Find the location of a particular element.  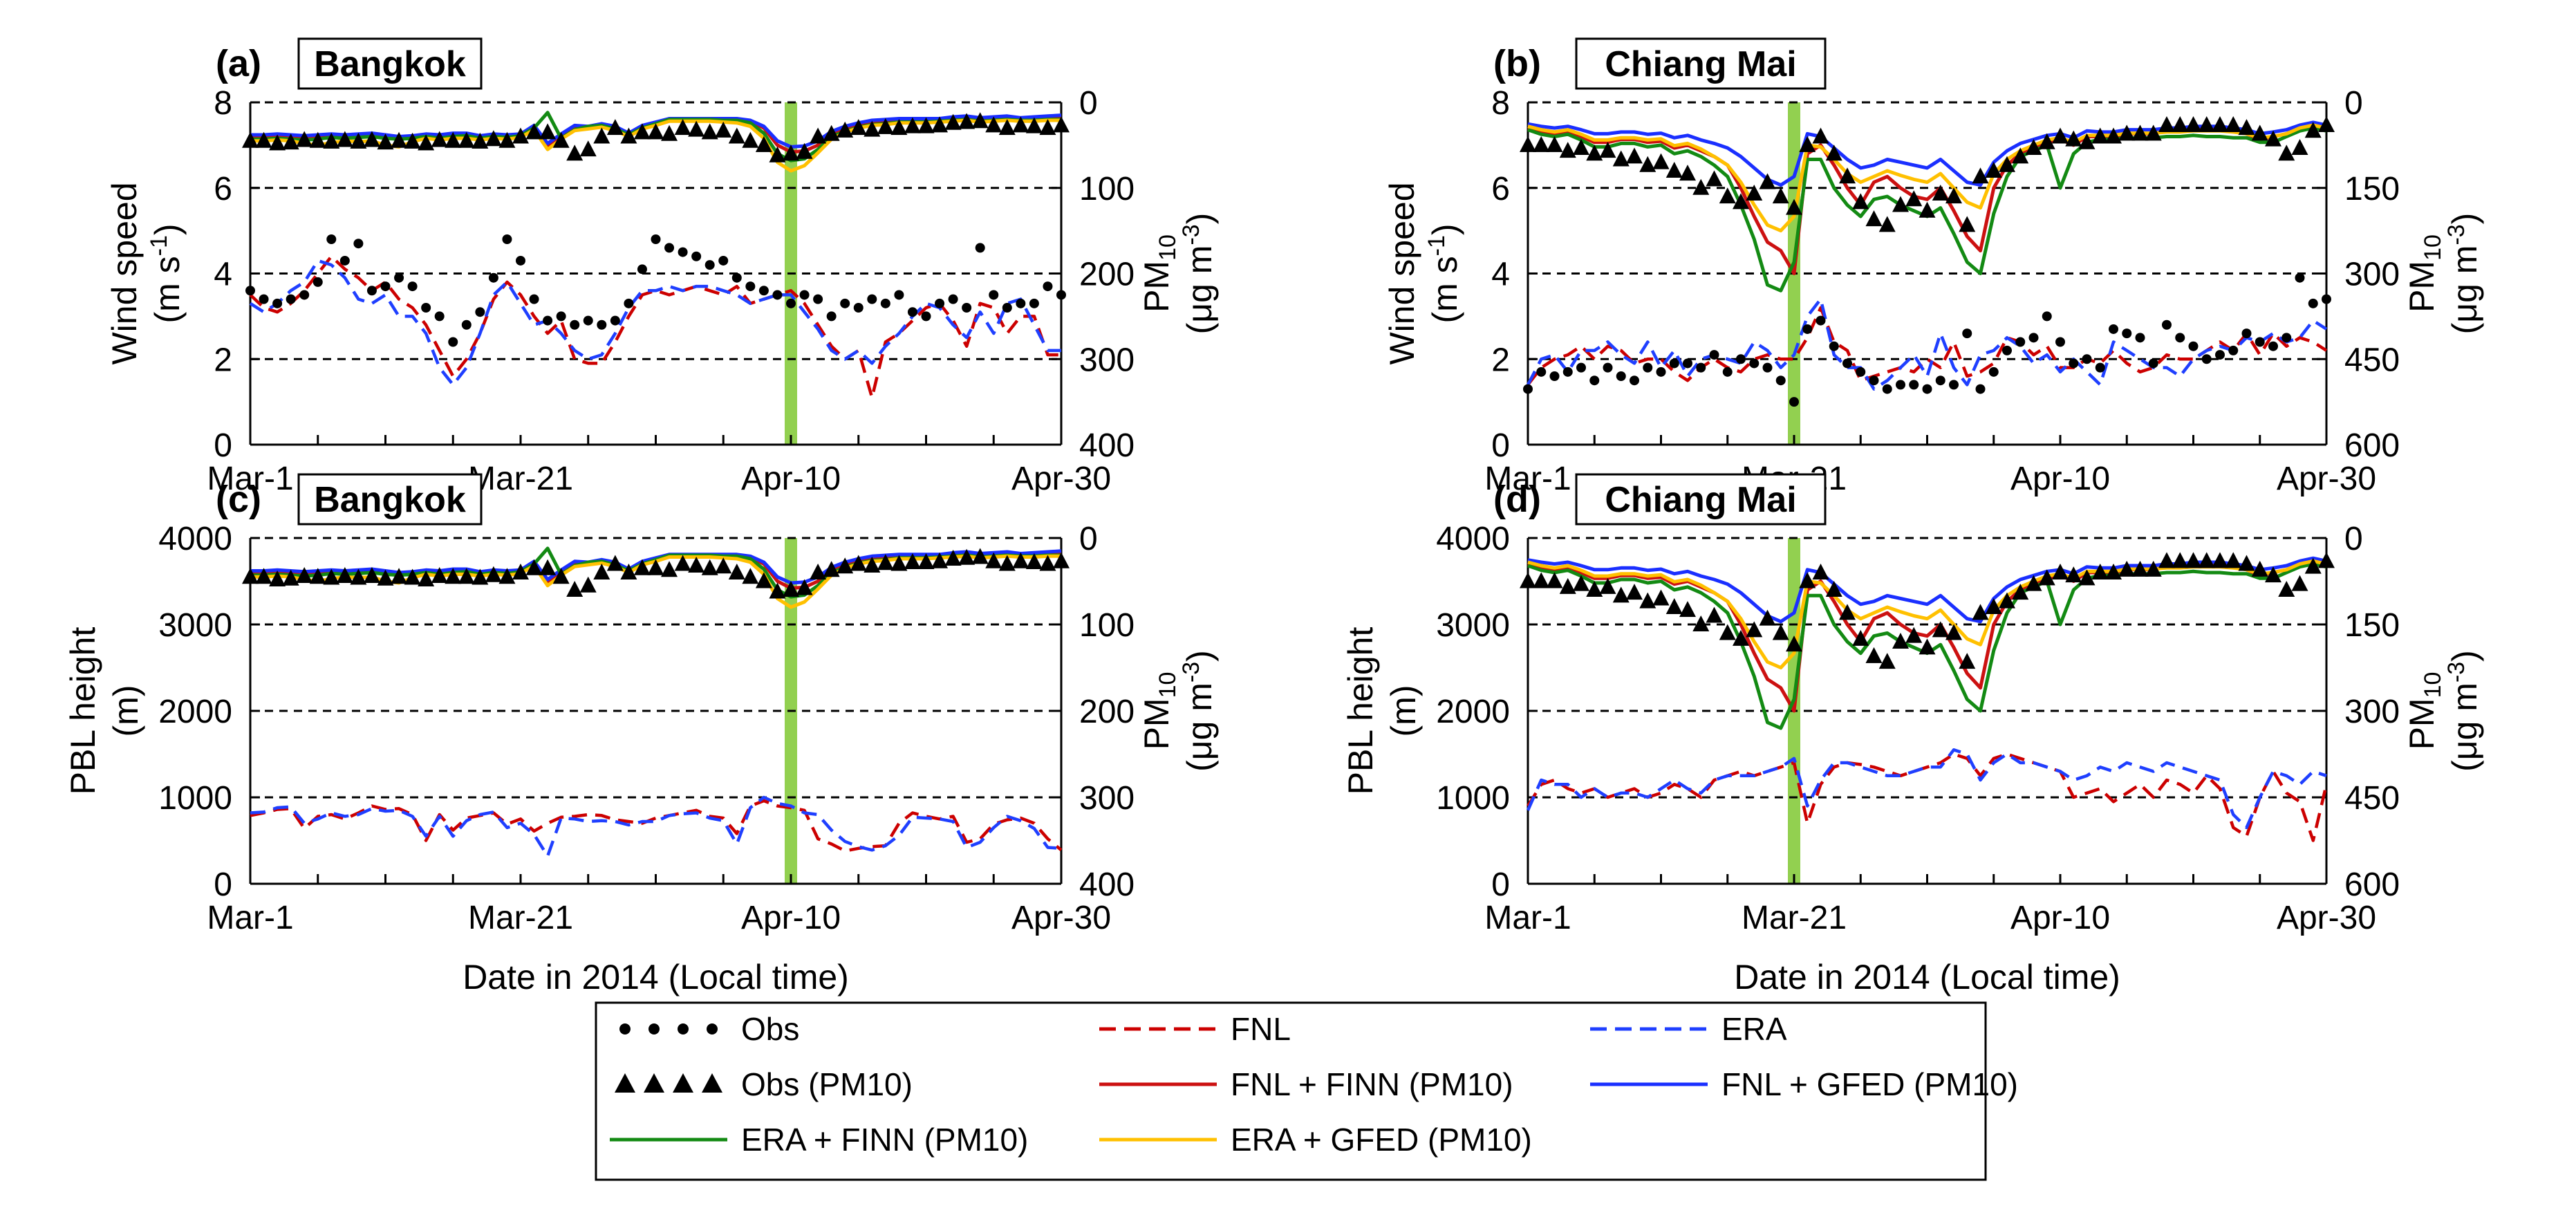

y2-tick-label: 600 is located at coordinates (2372, 884).